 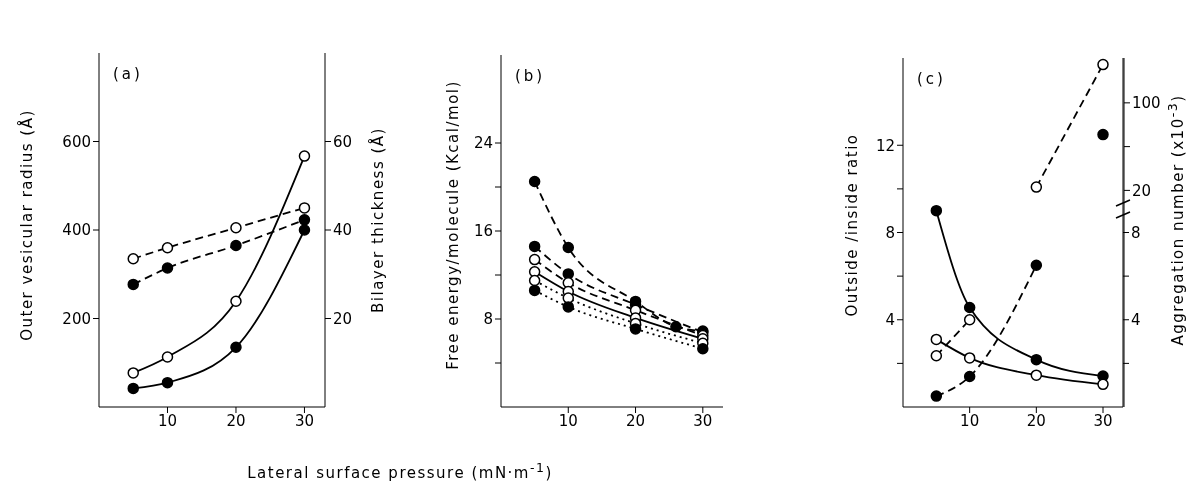 What do you see at coordinates (76, 141) in the screenshot?
I see `y-tick-label: 600` at bounding box center [76, 141].